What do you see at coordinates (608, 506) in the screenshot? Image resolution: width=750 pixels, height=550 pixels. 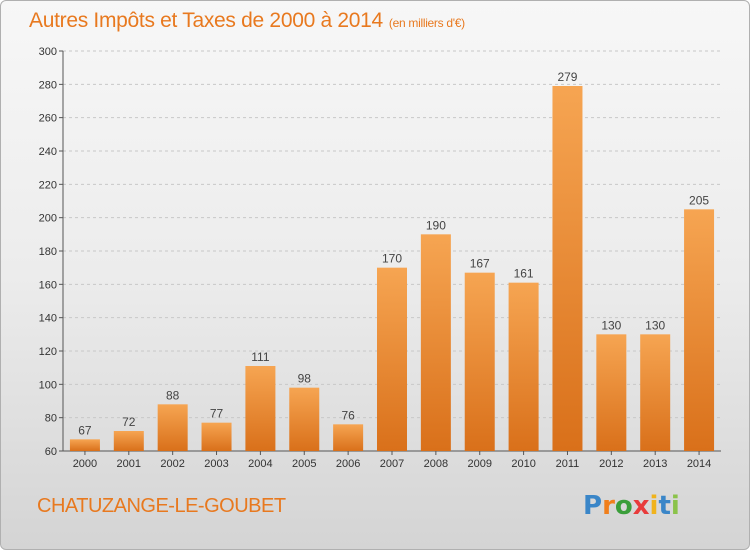 I see `logo-letter: r` at bounding box center [608, 506].